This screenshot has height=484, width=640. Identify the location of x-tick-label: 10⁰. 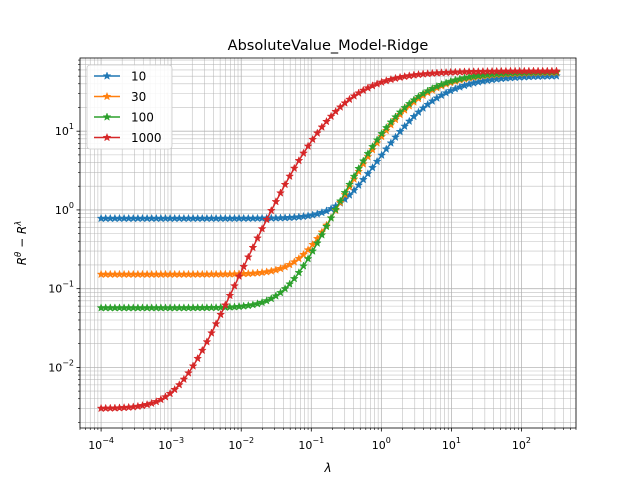
(381, 444).